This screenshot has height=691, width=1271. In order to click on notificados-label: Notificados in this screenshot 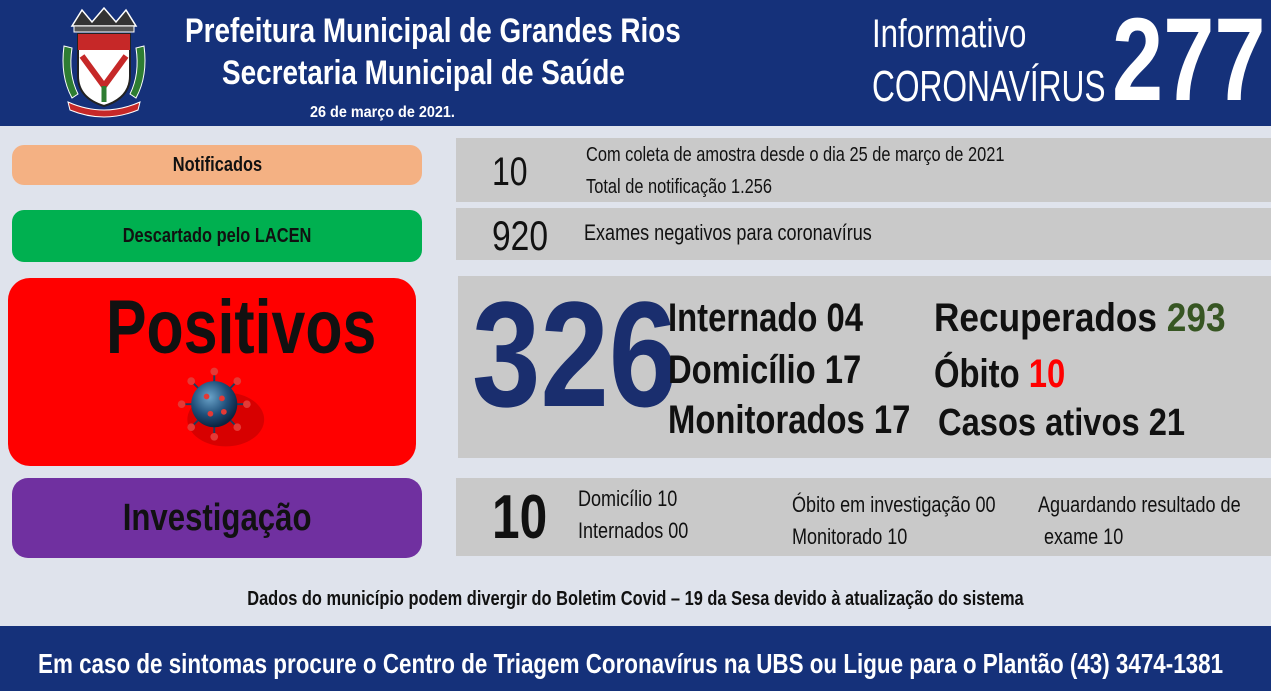, I will do `click(217, 164)`.